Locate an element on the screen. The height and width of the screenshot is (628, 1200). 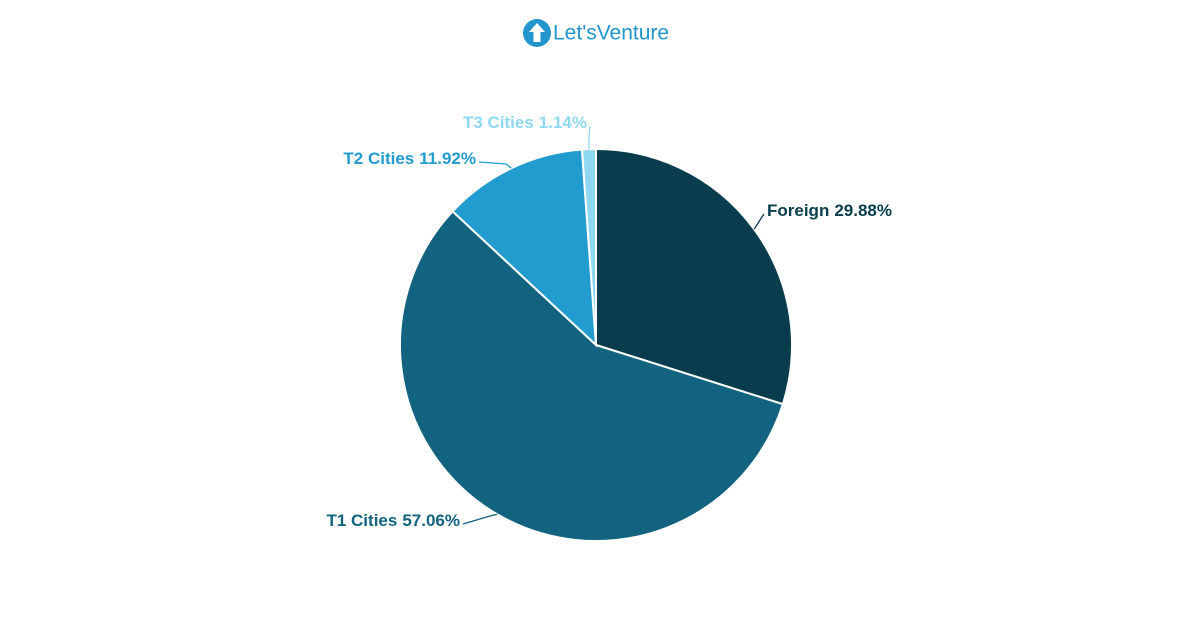
label-category: Foreign is located at coordinates (798, 210).